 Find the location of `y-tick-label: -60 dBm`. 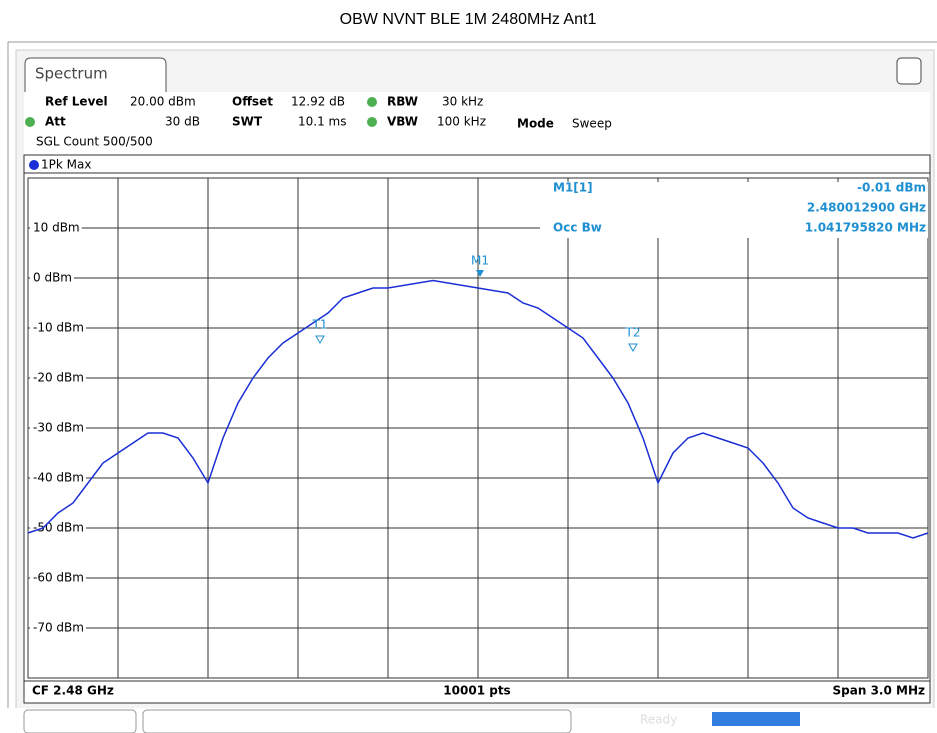

y-tick-label: -60 dBm is located at coordinates (58, 578).